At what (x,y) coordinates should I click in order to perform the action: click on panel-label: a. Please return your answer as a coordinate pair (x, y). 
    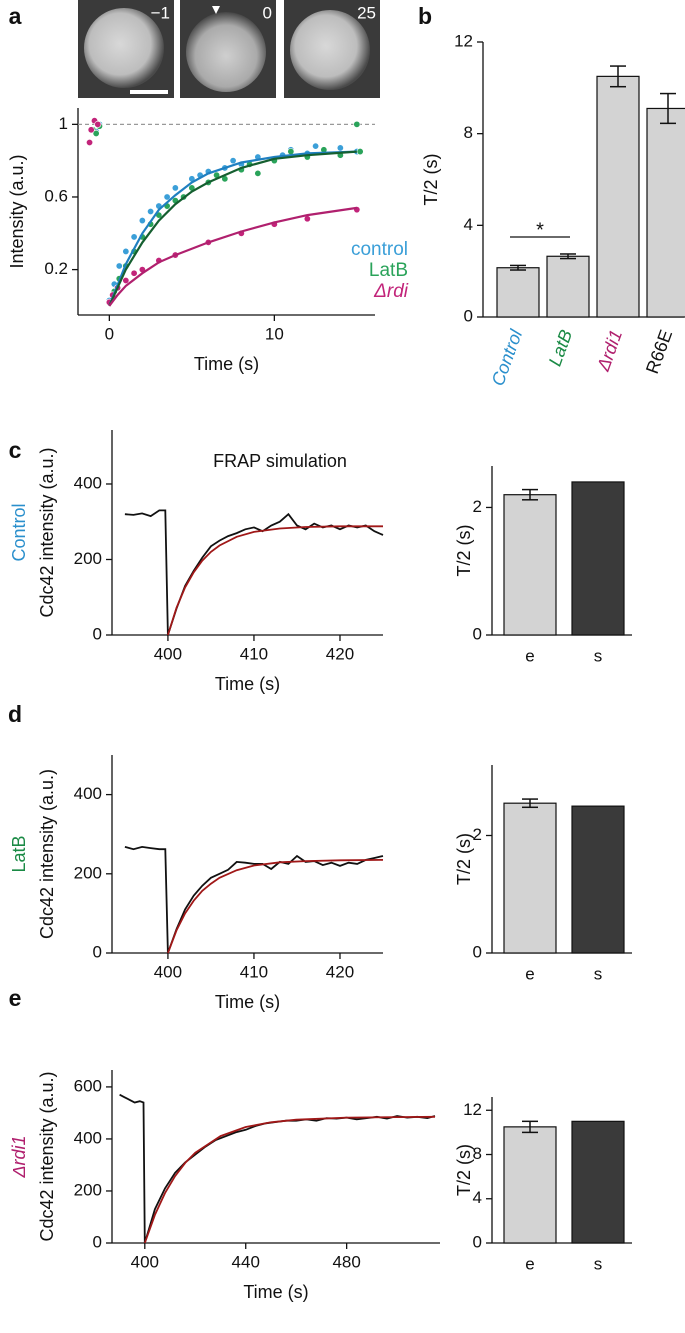
    Looking at the image, I should click on (15, 16).